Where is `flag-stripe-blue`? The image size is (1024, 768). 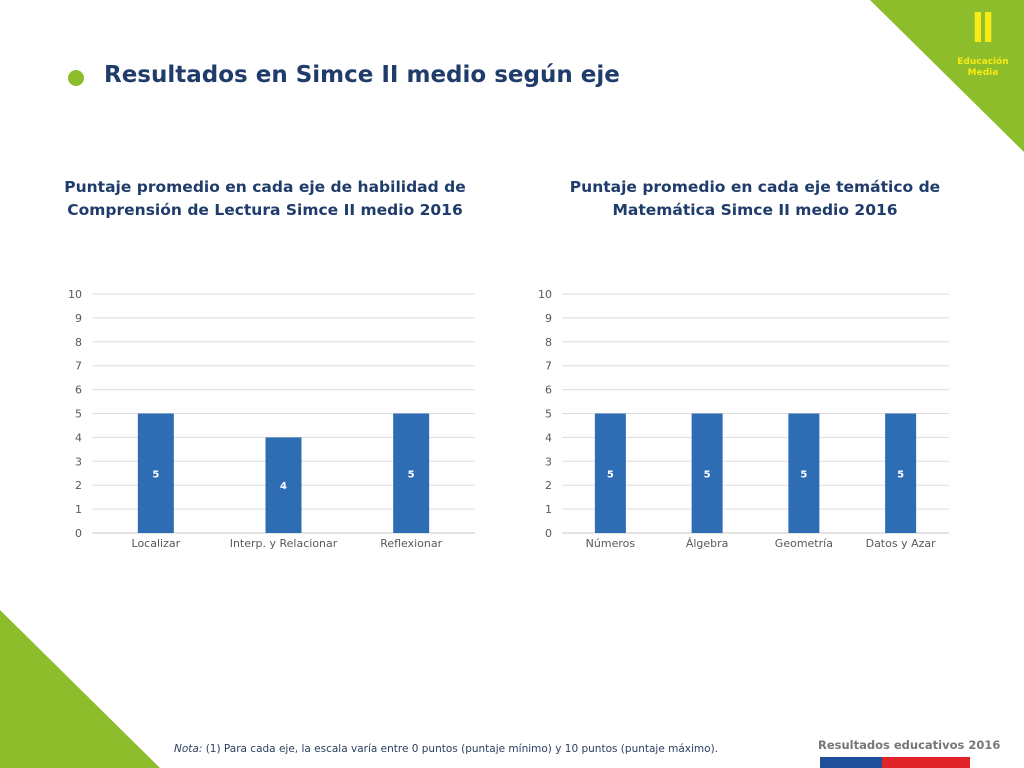 flag-stripe-blue is located at coordinates (851, 762).